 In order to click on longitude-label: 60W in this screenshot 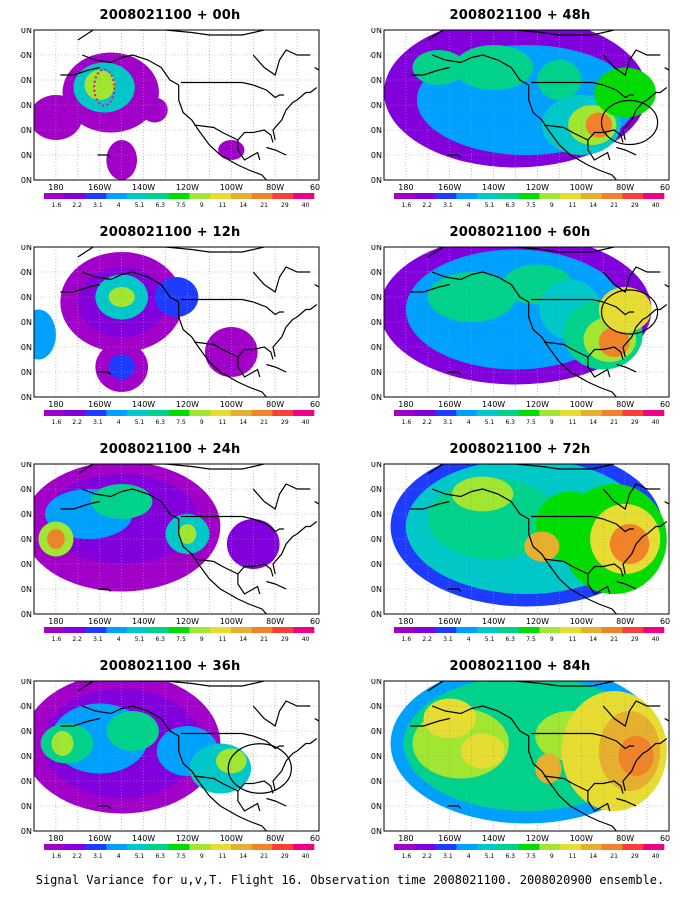, I will do `click(665, 838)`.